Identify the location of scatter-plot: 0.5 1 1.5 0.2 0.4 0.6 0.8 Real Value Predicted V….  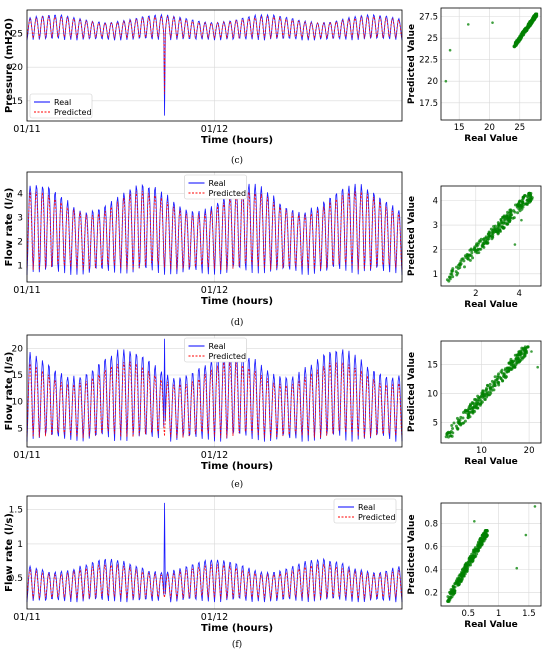
(474, 566).